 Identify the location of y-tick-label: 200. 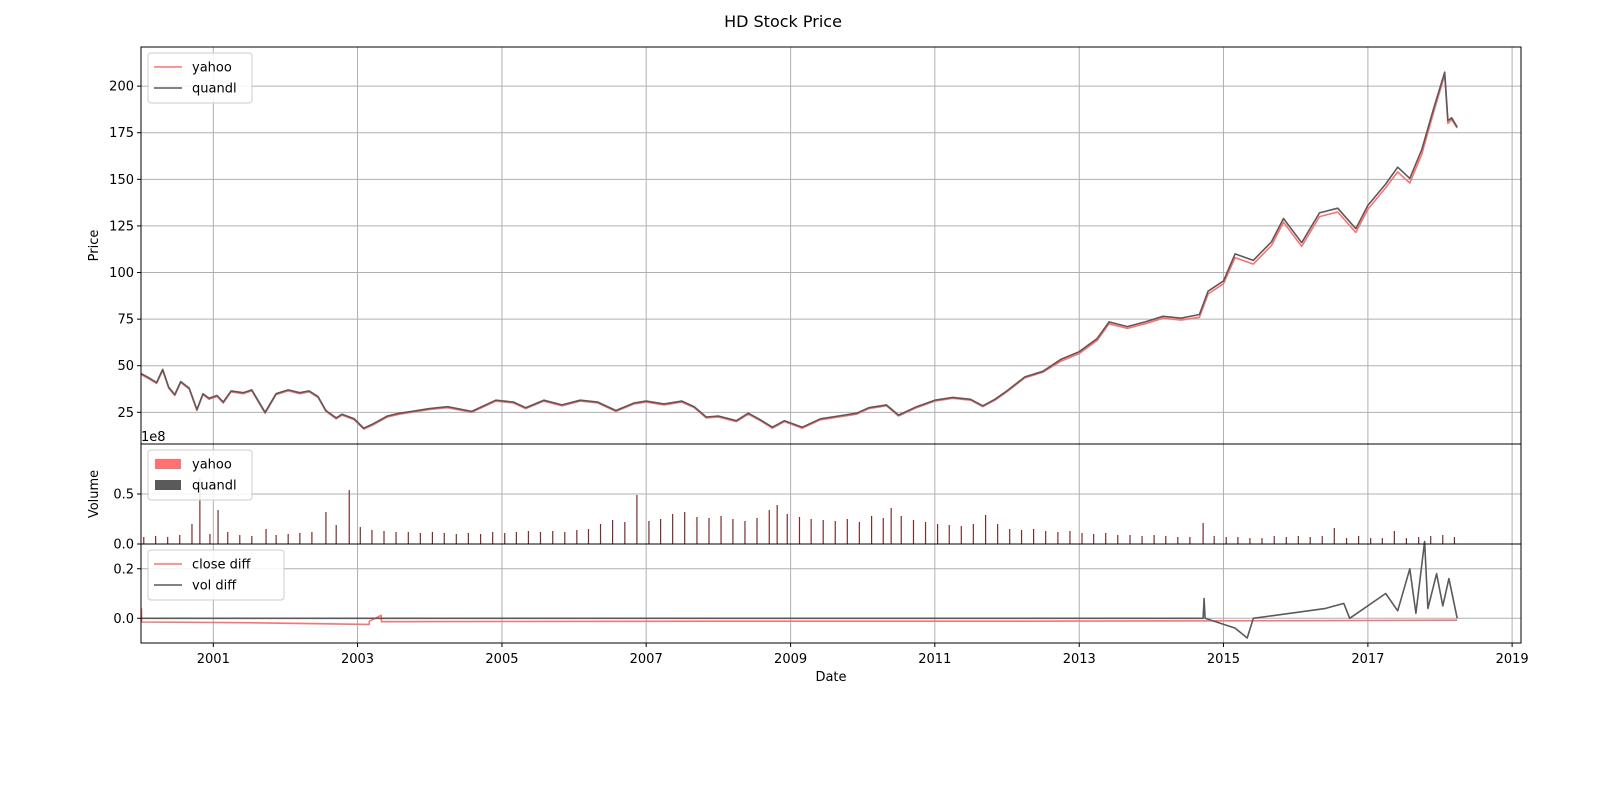
(121, 87).